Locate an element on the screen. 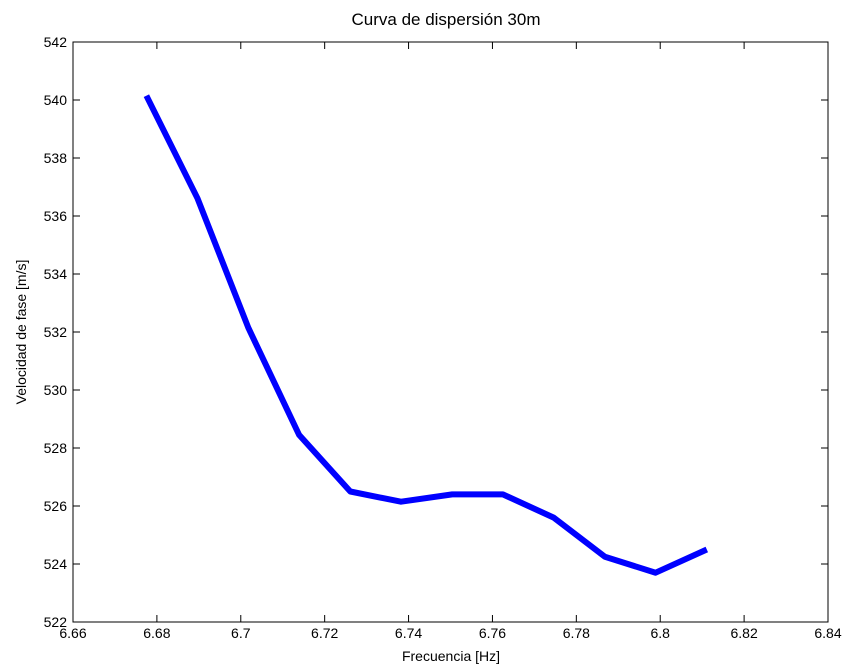 The height and width of the screenshot is (667, 846). x-tick-label-7: 6.8 is located at coordinates (660, 633).